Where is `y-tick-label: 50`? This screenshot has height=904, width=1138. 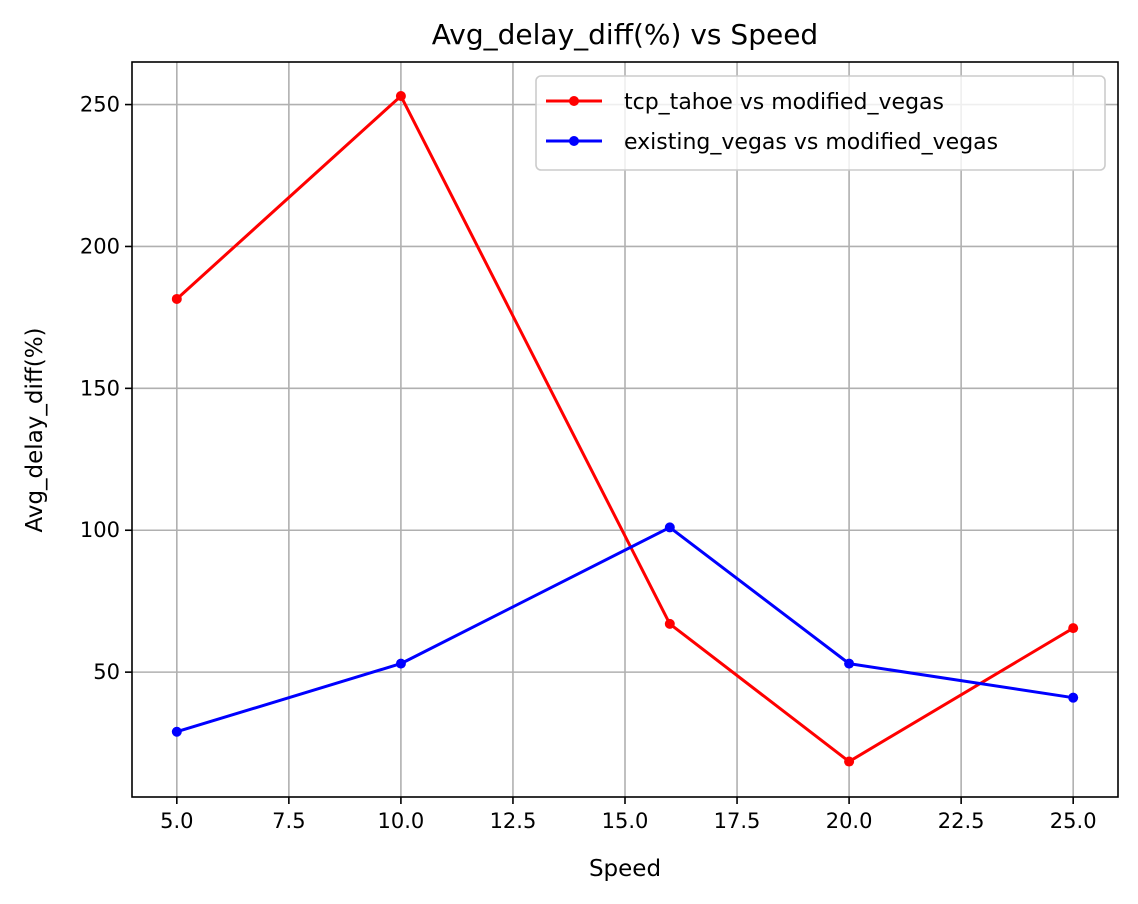
y-tick-label: 50 is located at coordinates (106, 672).